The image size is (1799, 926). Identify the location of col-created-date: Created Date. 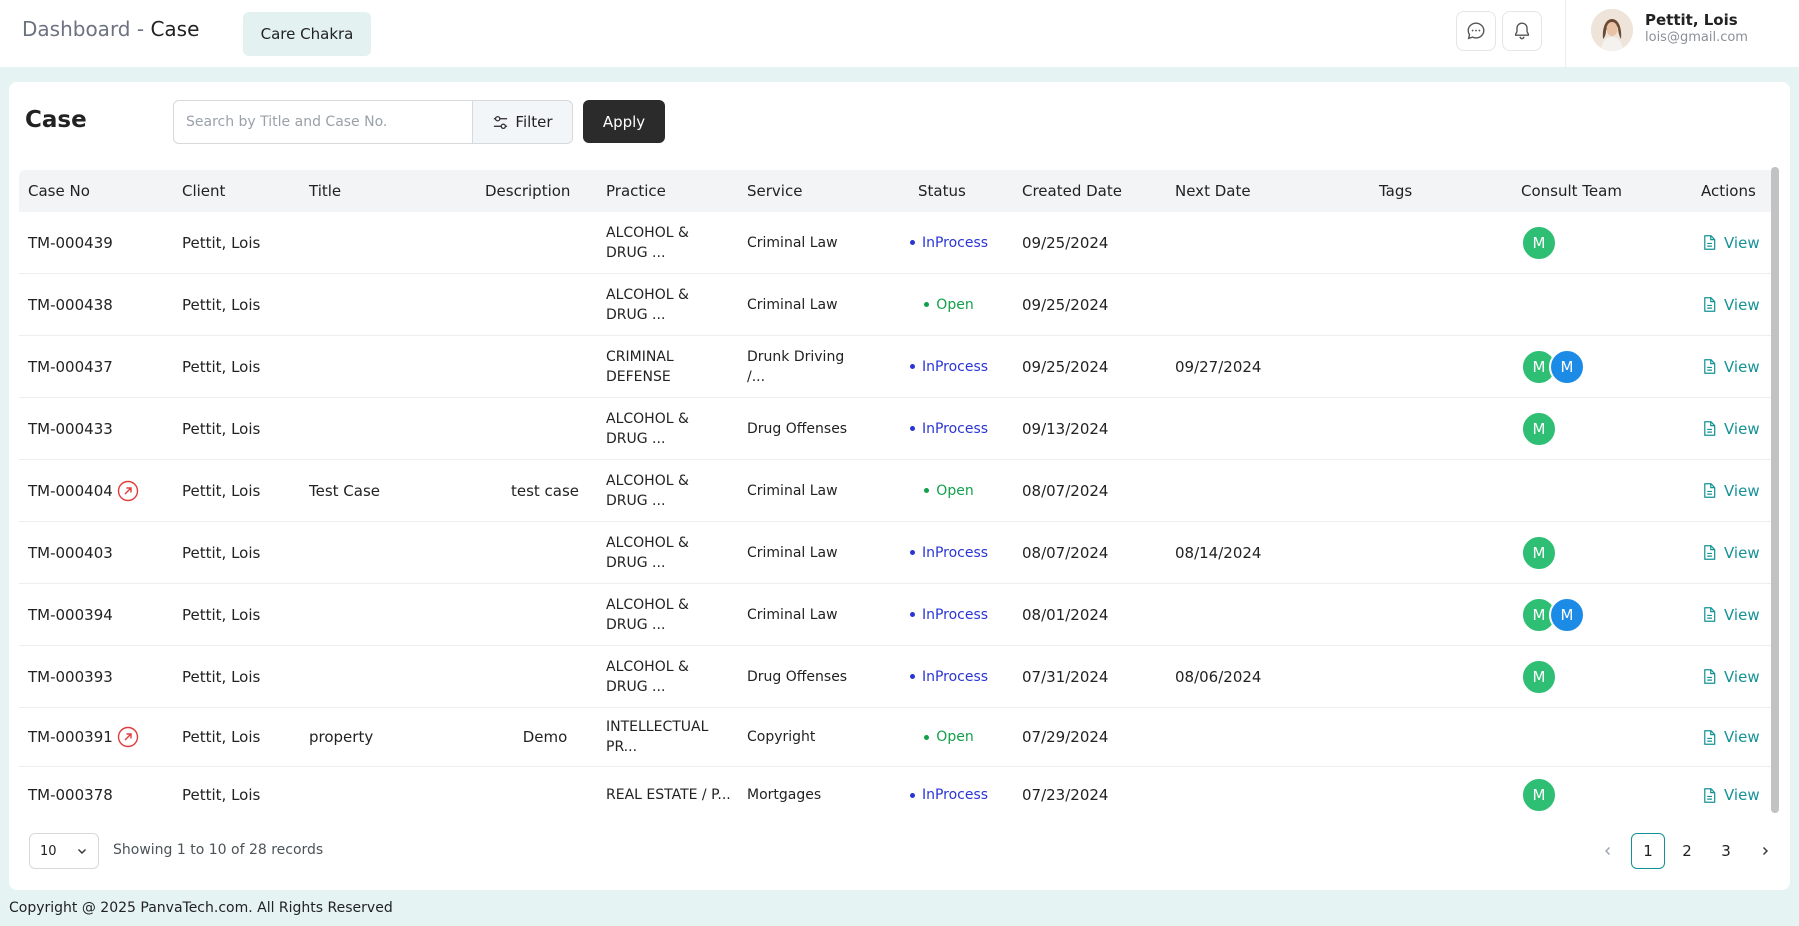
(1072, 191).